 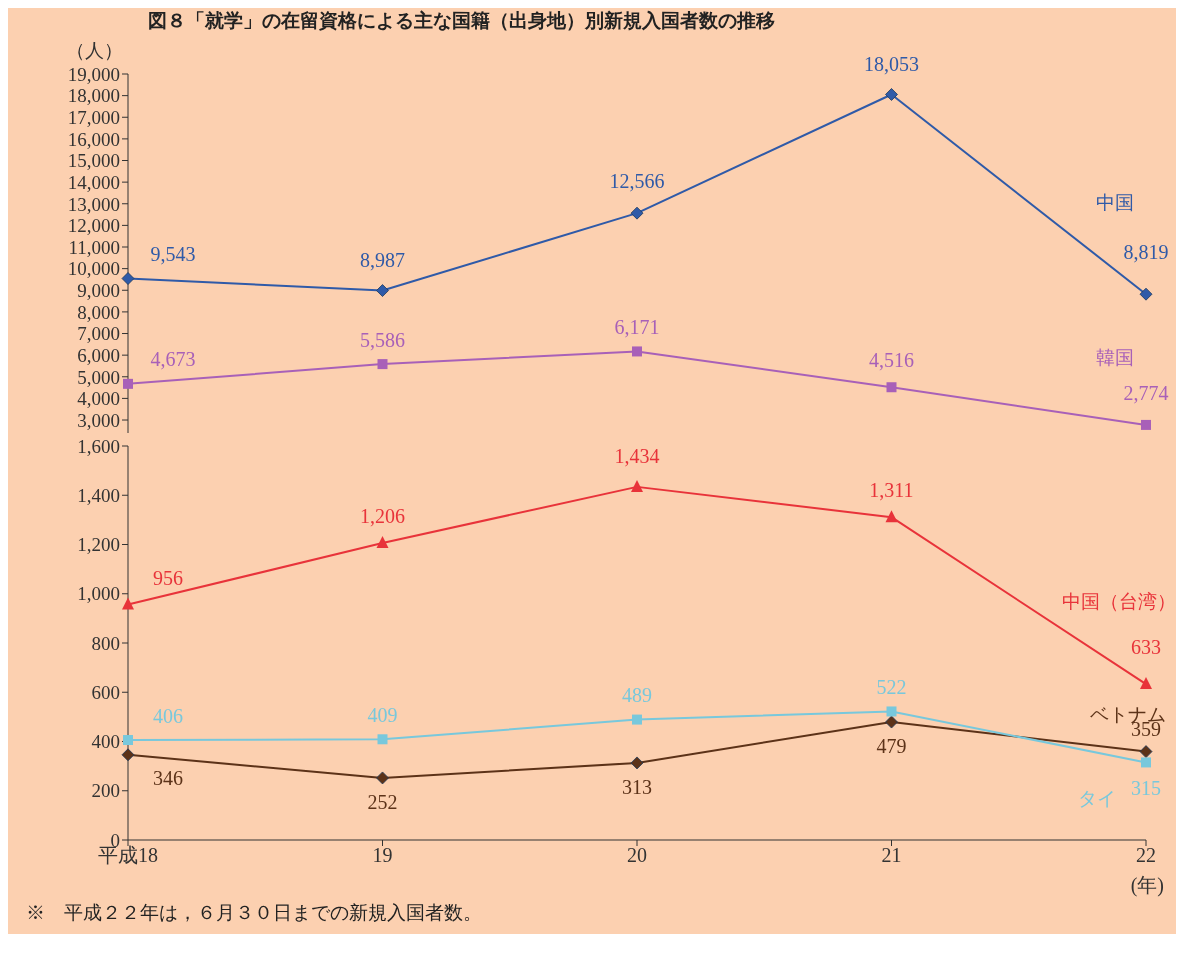 What do you see at coordinates (637, 695) in the screenshot?
I see `data-label: 489` at bounding box center [637, 695].